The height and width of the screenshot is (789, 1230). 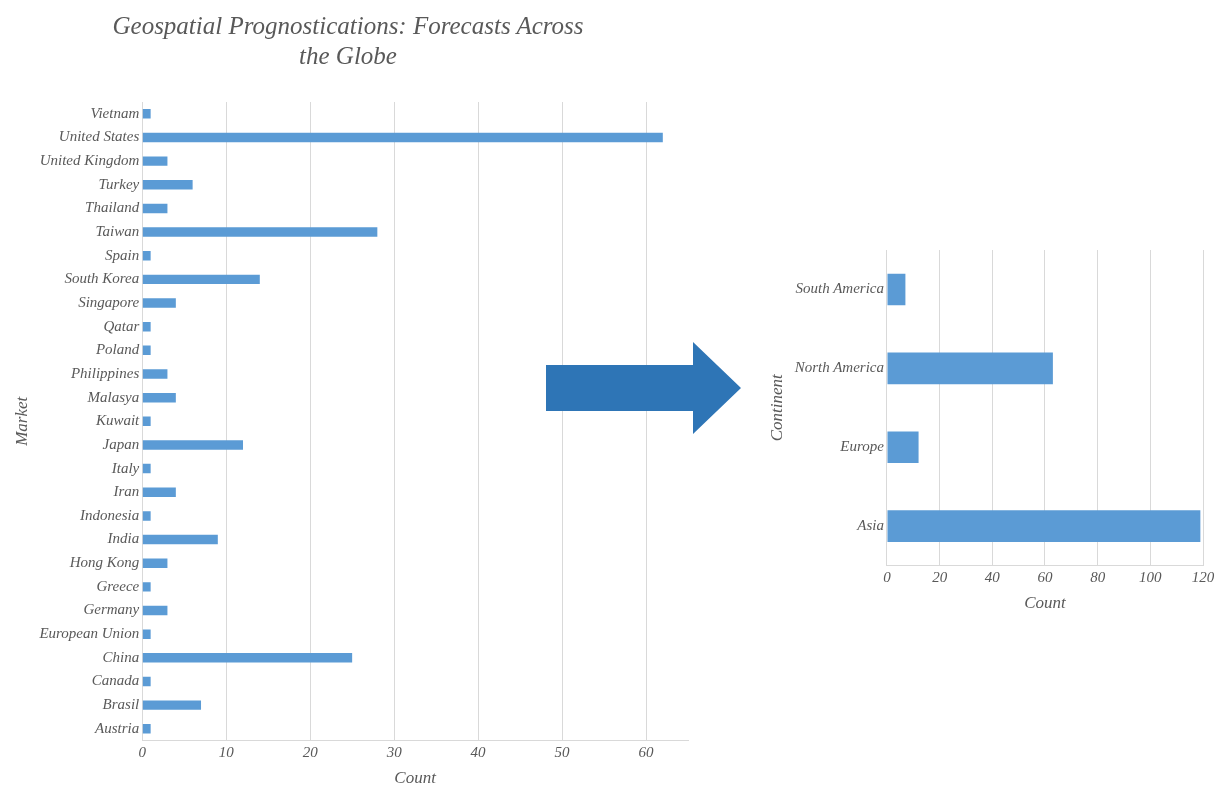 What do you see at coordinates (109, 301) in the screenshot?
I see `y-tick-label: Singapore` at bounding box center [109, 301].